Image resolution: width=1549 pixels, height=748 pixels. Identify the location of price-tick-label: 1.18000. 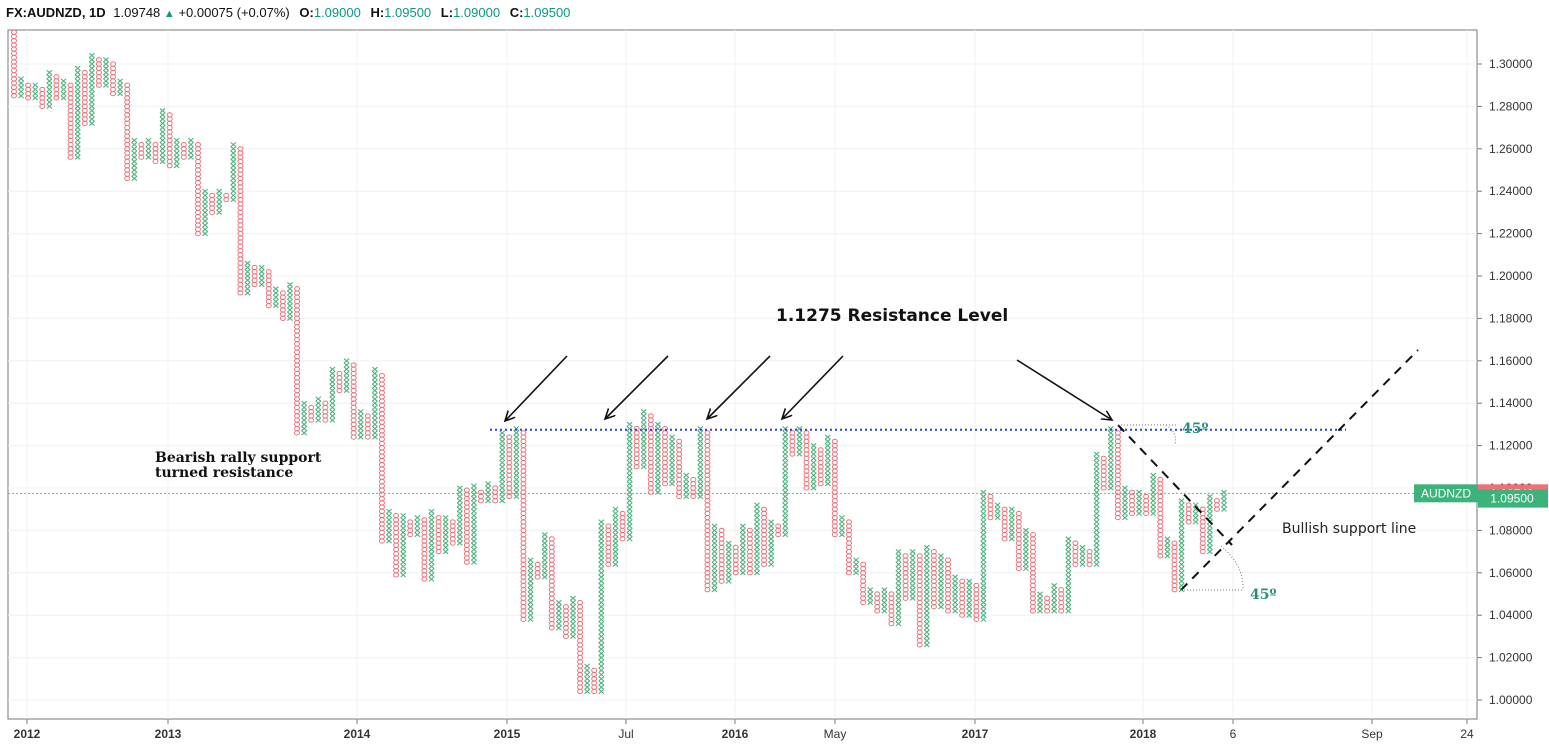
(1511, 318).